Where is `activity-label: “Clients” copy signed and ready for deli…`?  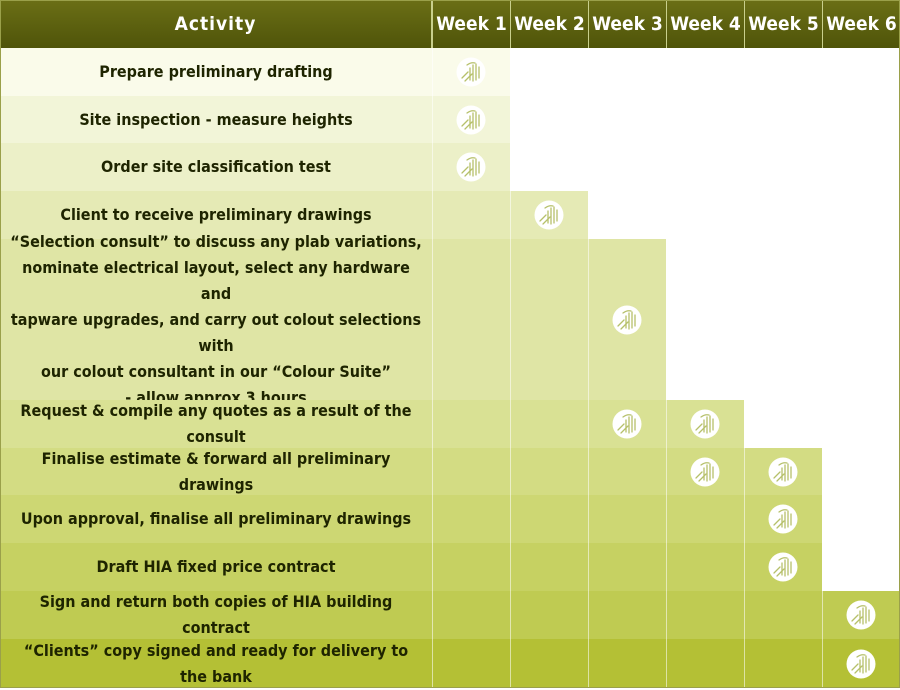 activity-label: “Clients” copy signed and ready for deli… is located at coordinates (216, 663).